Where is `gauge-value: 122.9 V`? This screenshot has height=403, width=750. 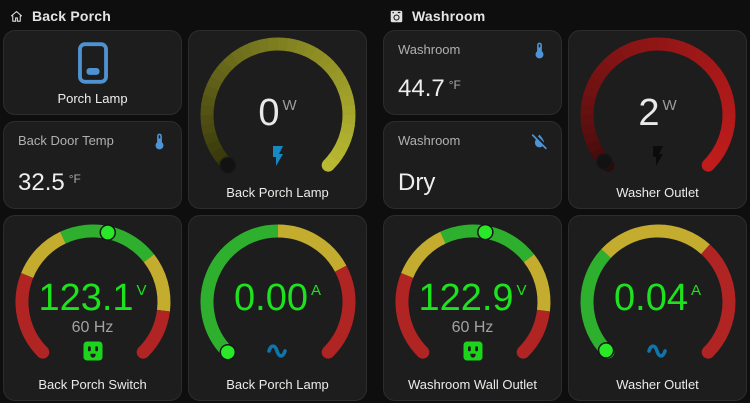 gauge-value: 122.9 V is located at coordinates (472, 298).